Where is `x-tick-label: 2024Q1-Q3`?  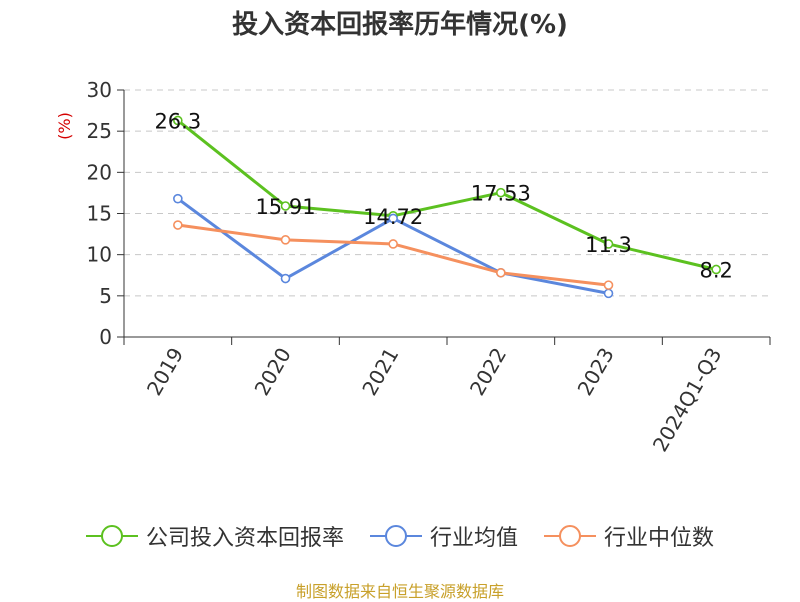 x-tick-label: 2024Q1-Q3 is located at coordinates (687, 400).